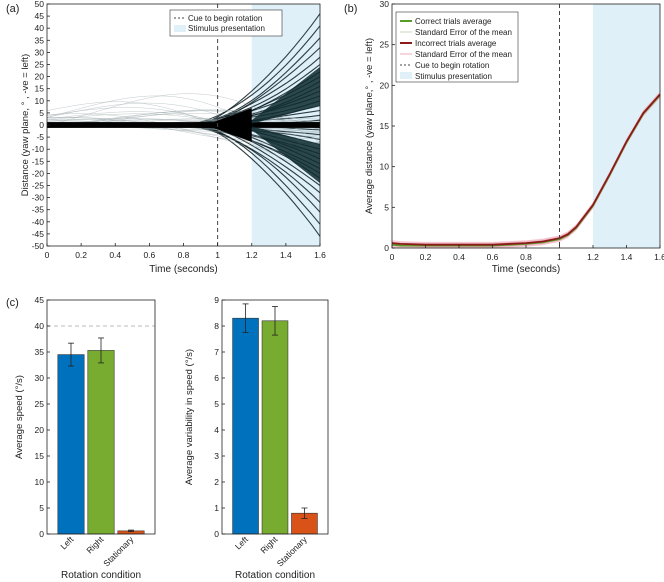 Image resolution: width=664 pixels, height=582 pixels. I want to click on panel-label: (b), so click(350, 9).